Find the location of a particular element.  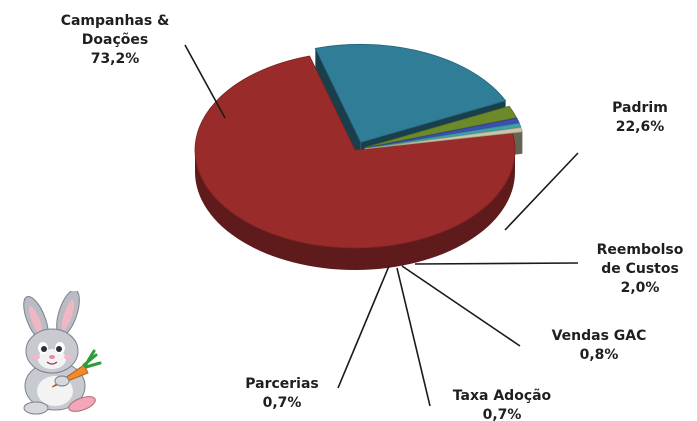

slice-label: Campanhas & Doações 73,2% is located at coordinates (115, 40).